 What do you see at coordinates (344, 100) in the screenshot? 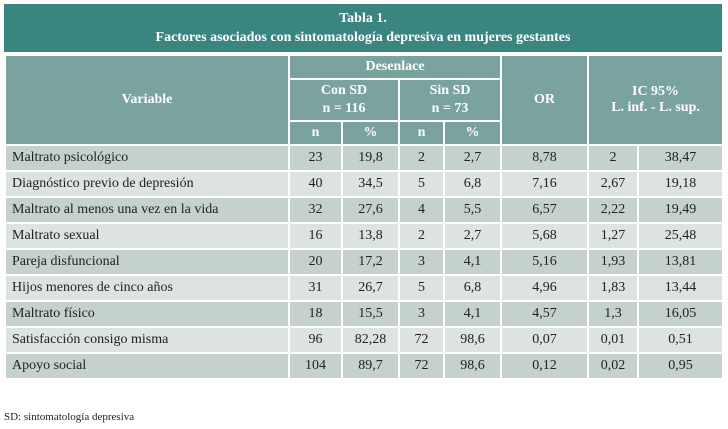
I see `header-con-sd: Con SD n = 116` at bounding box center [344, 100].